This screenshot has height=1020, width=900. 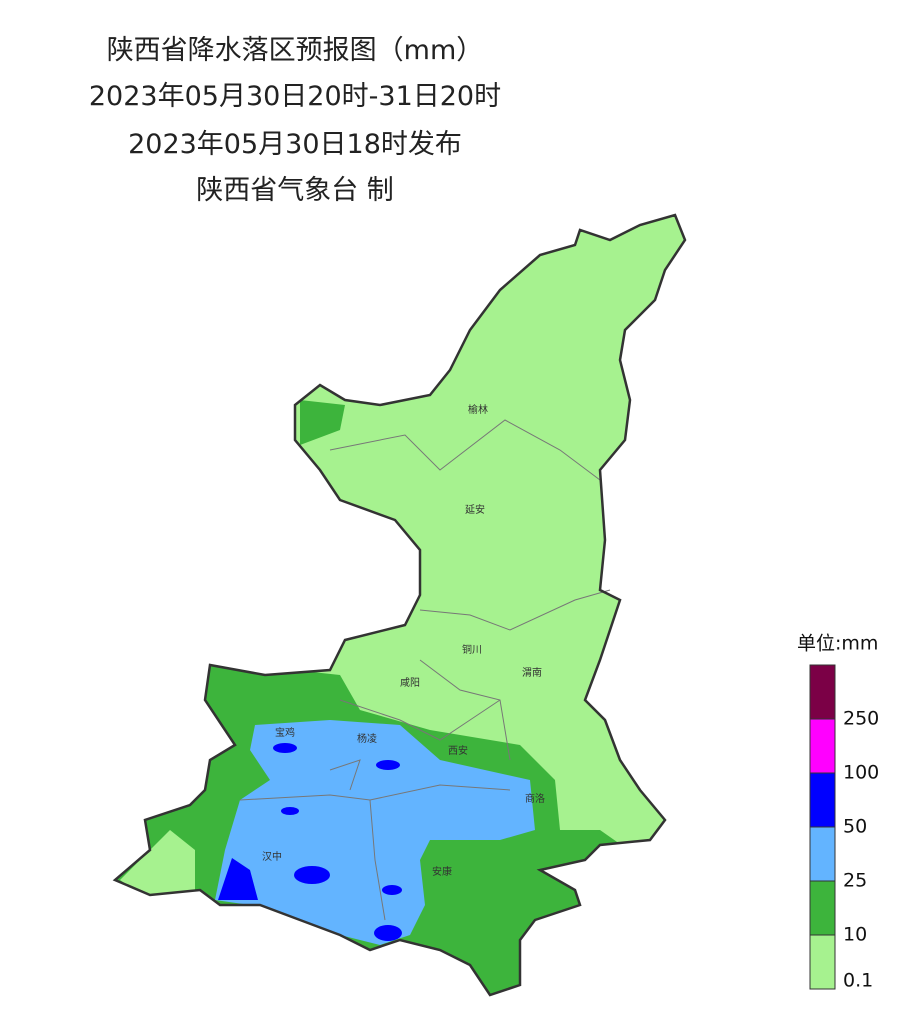 I want to click on legend-label: 10, so click(x=855, y=935).